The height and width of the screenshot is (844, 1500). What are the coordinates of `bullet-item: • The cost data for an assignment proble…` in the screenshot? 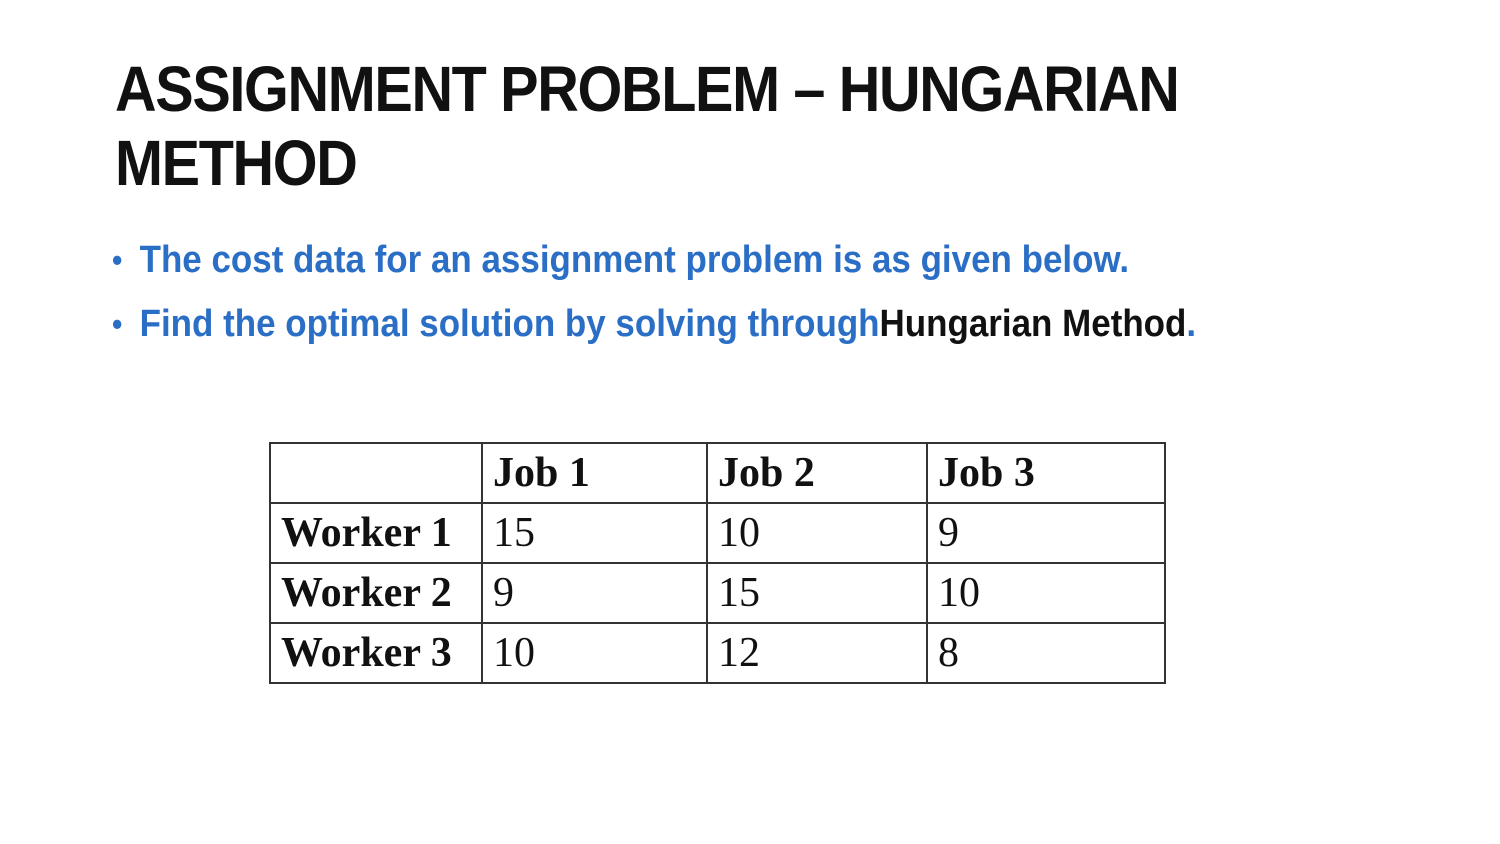 It's located at (654, 260).